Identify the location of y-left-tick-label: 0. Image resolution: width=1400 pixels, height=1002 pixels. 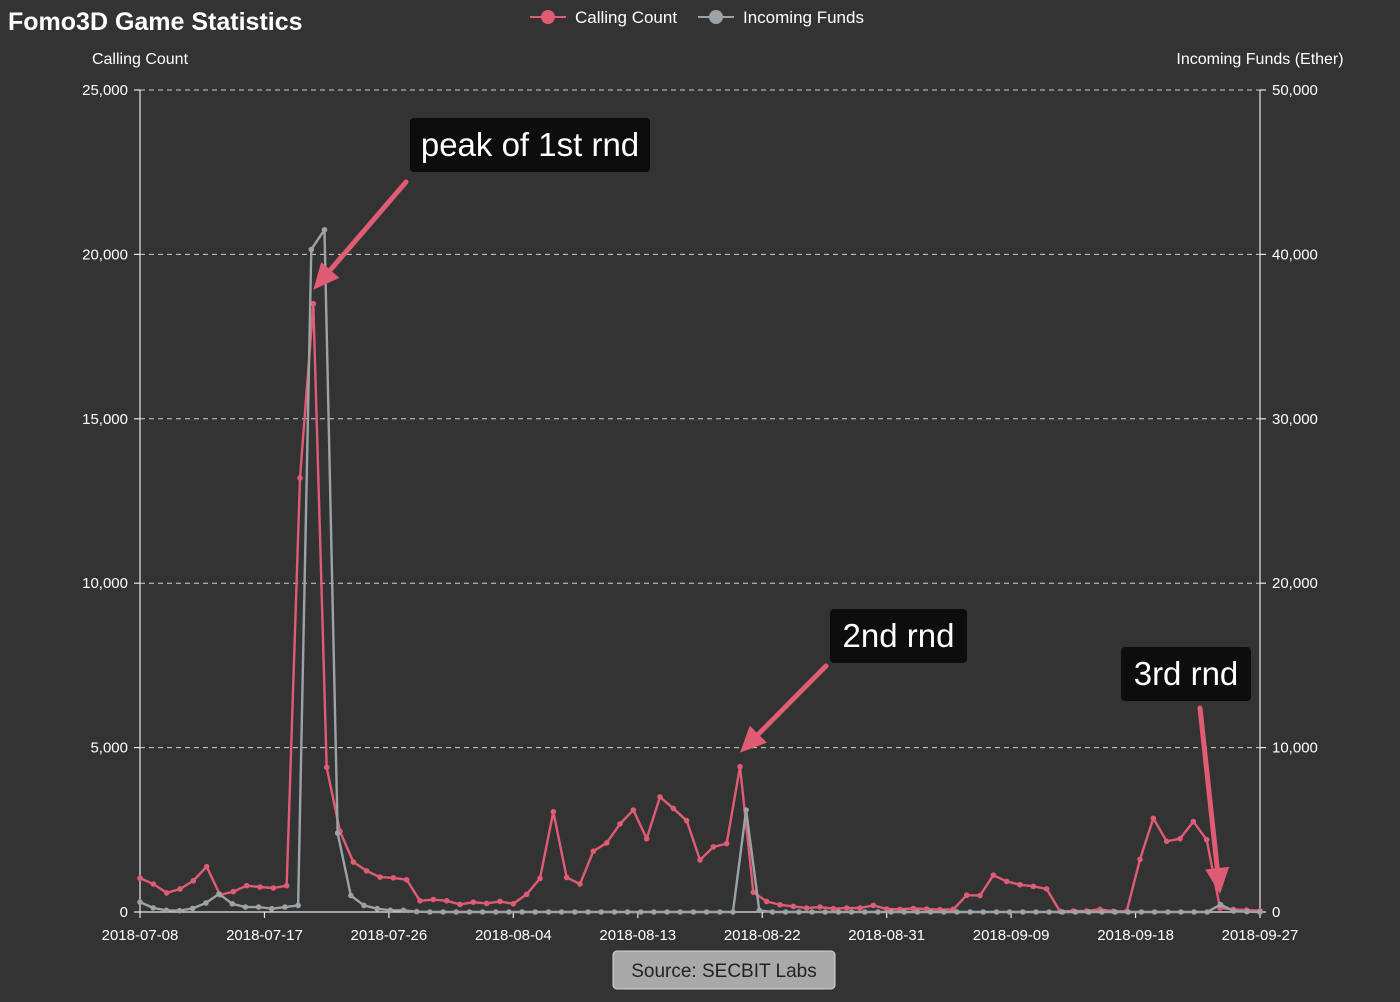
(124, 912).